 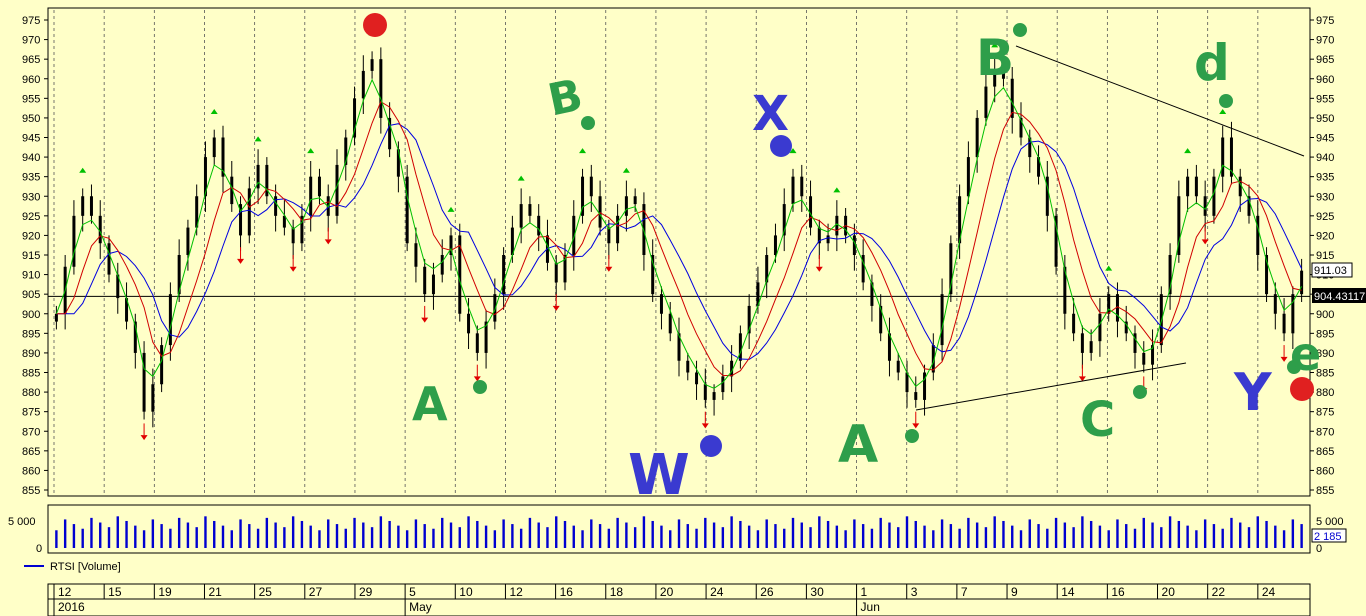 What do you see at coordinates (1269, 592) in the screenshot?
I see `date-tick-label: 24` at bounding box center [1269, 592].